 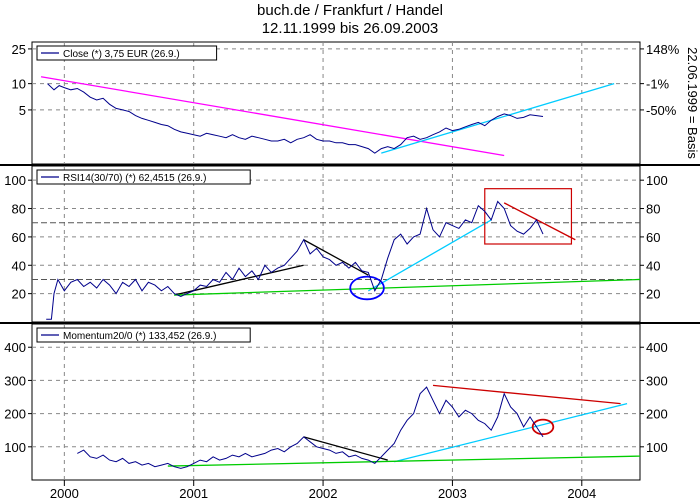 I want to click on y-tick-label-right: 400, so click(x=657, y=347).